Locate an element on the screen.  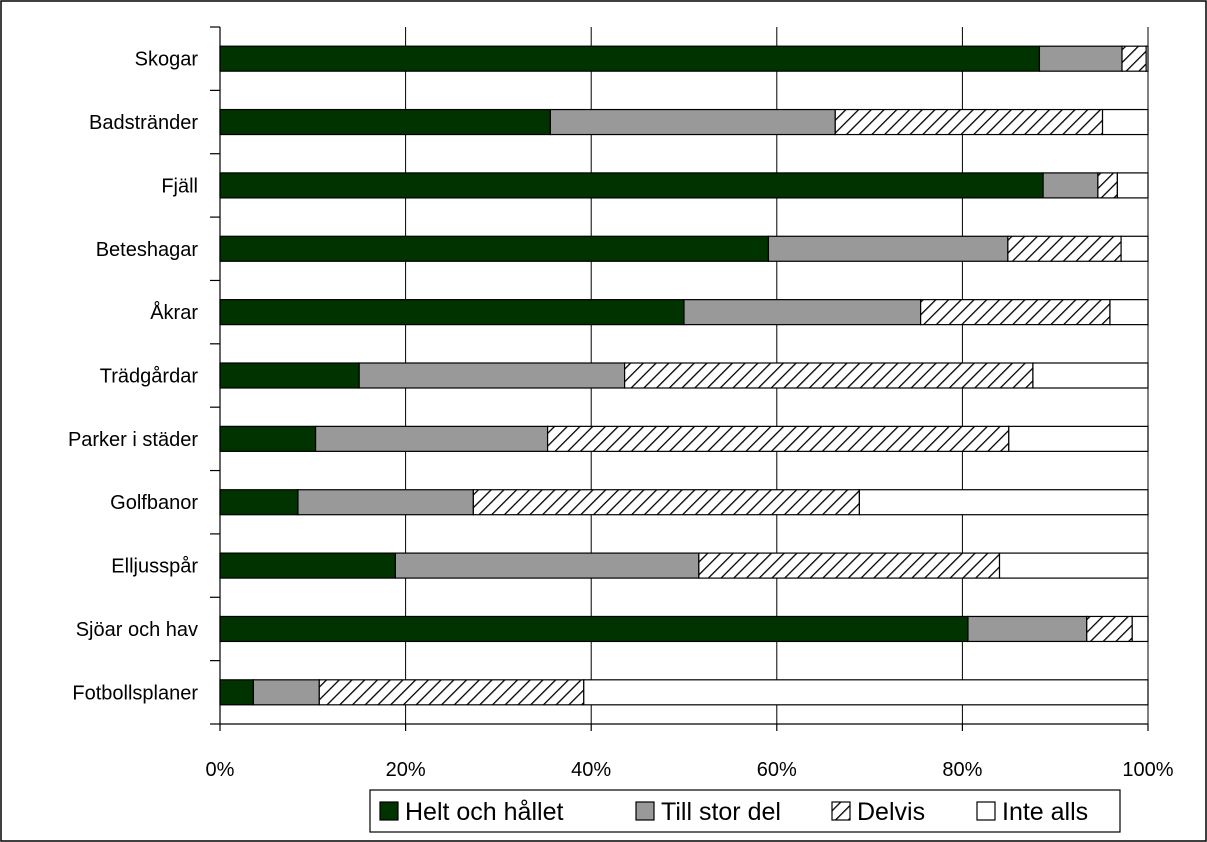
x-tick-label: 60% is located at coordinates (777, 770).